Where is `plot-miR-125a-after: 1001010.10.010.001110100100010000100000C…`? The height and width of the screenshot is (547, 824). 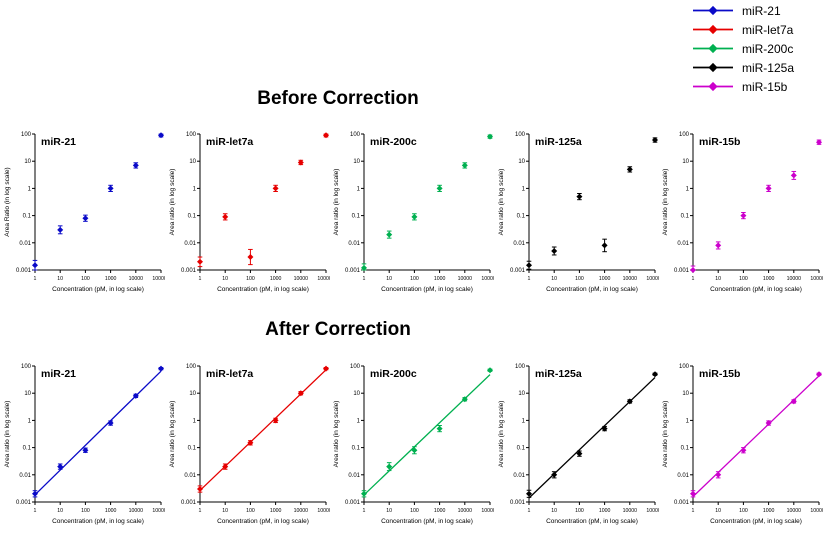 plot-miR-125a-after: 1001010.10.010.001110100100010000100000C… is located at coordinates (579, 441).